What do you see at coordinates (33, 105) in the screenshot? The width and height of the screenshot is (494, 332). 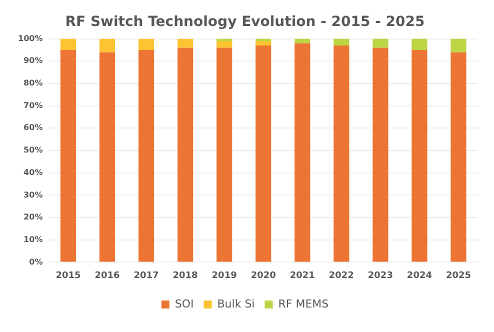 I see `y-tick-label: 70%` at bounding box center [33, 105].